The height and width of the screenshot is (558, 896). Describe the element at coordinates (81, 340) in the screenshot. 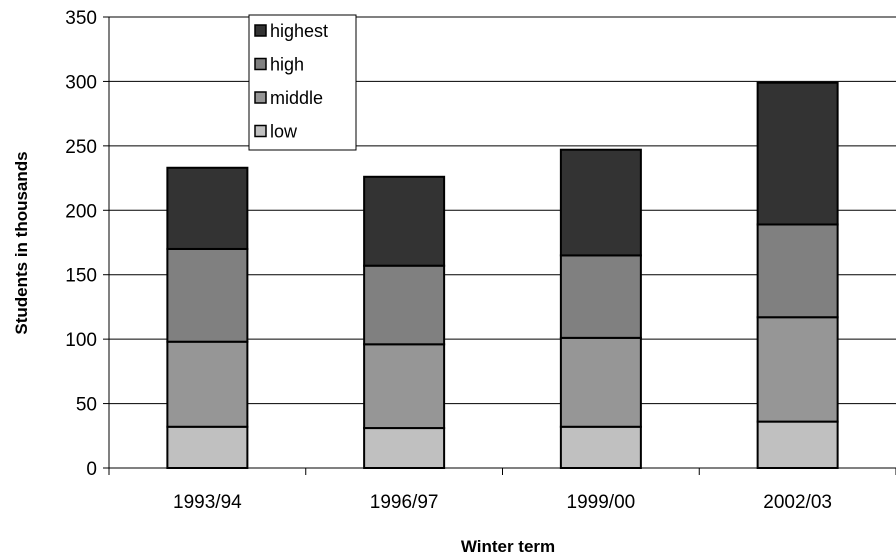

I see `y-tick-label: 100` at that location.